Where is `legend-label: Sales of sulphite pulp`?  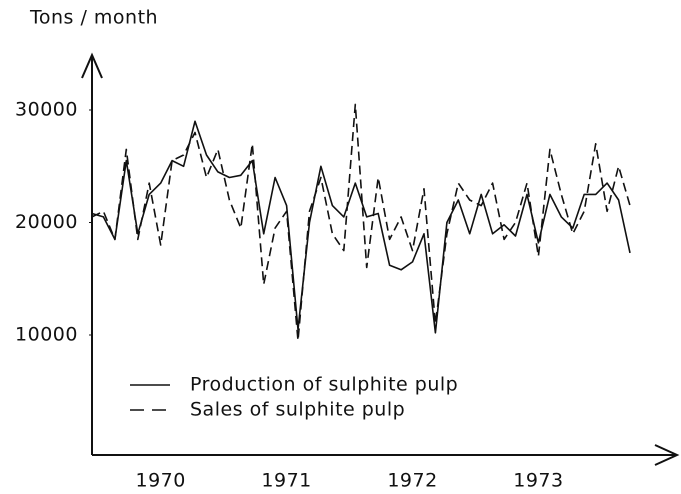 legend-label: Sales of sulphite pulp is located at coordinates (297, 410).